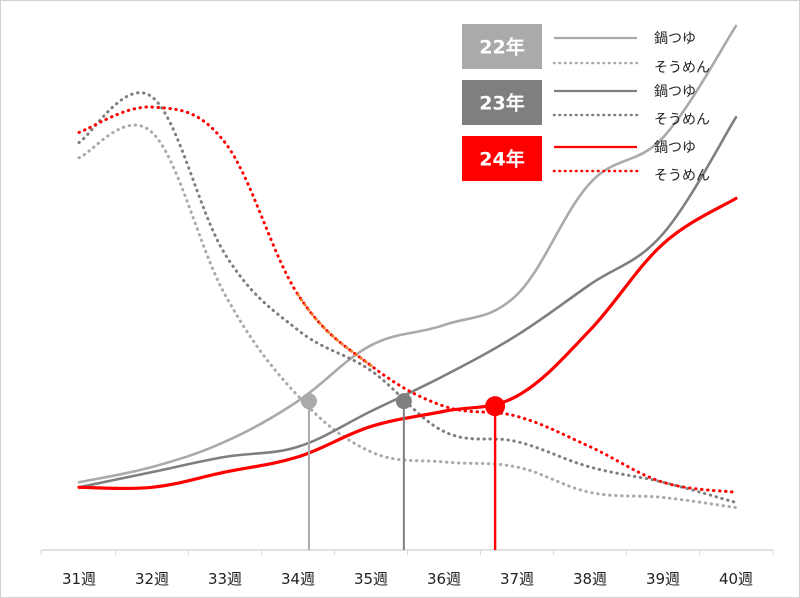  What do you see at coordinates (298, 579) in the screenshot?
I see `x-tick-label: 34週` at bounding box center [298, 579].